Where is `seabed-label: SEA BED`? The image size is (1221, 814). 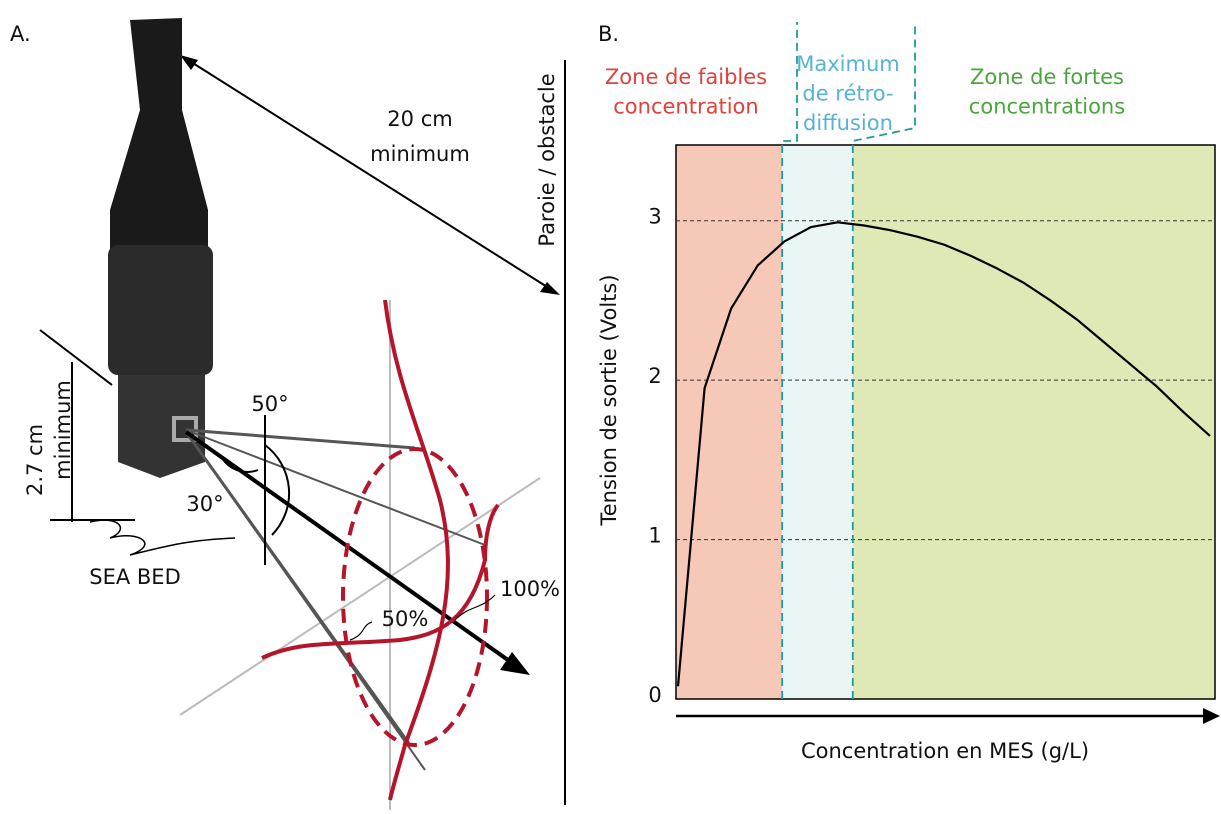 seabed-label: SEA BED is located at coordinates (135, 577).